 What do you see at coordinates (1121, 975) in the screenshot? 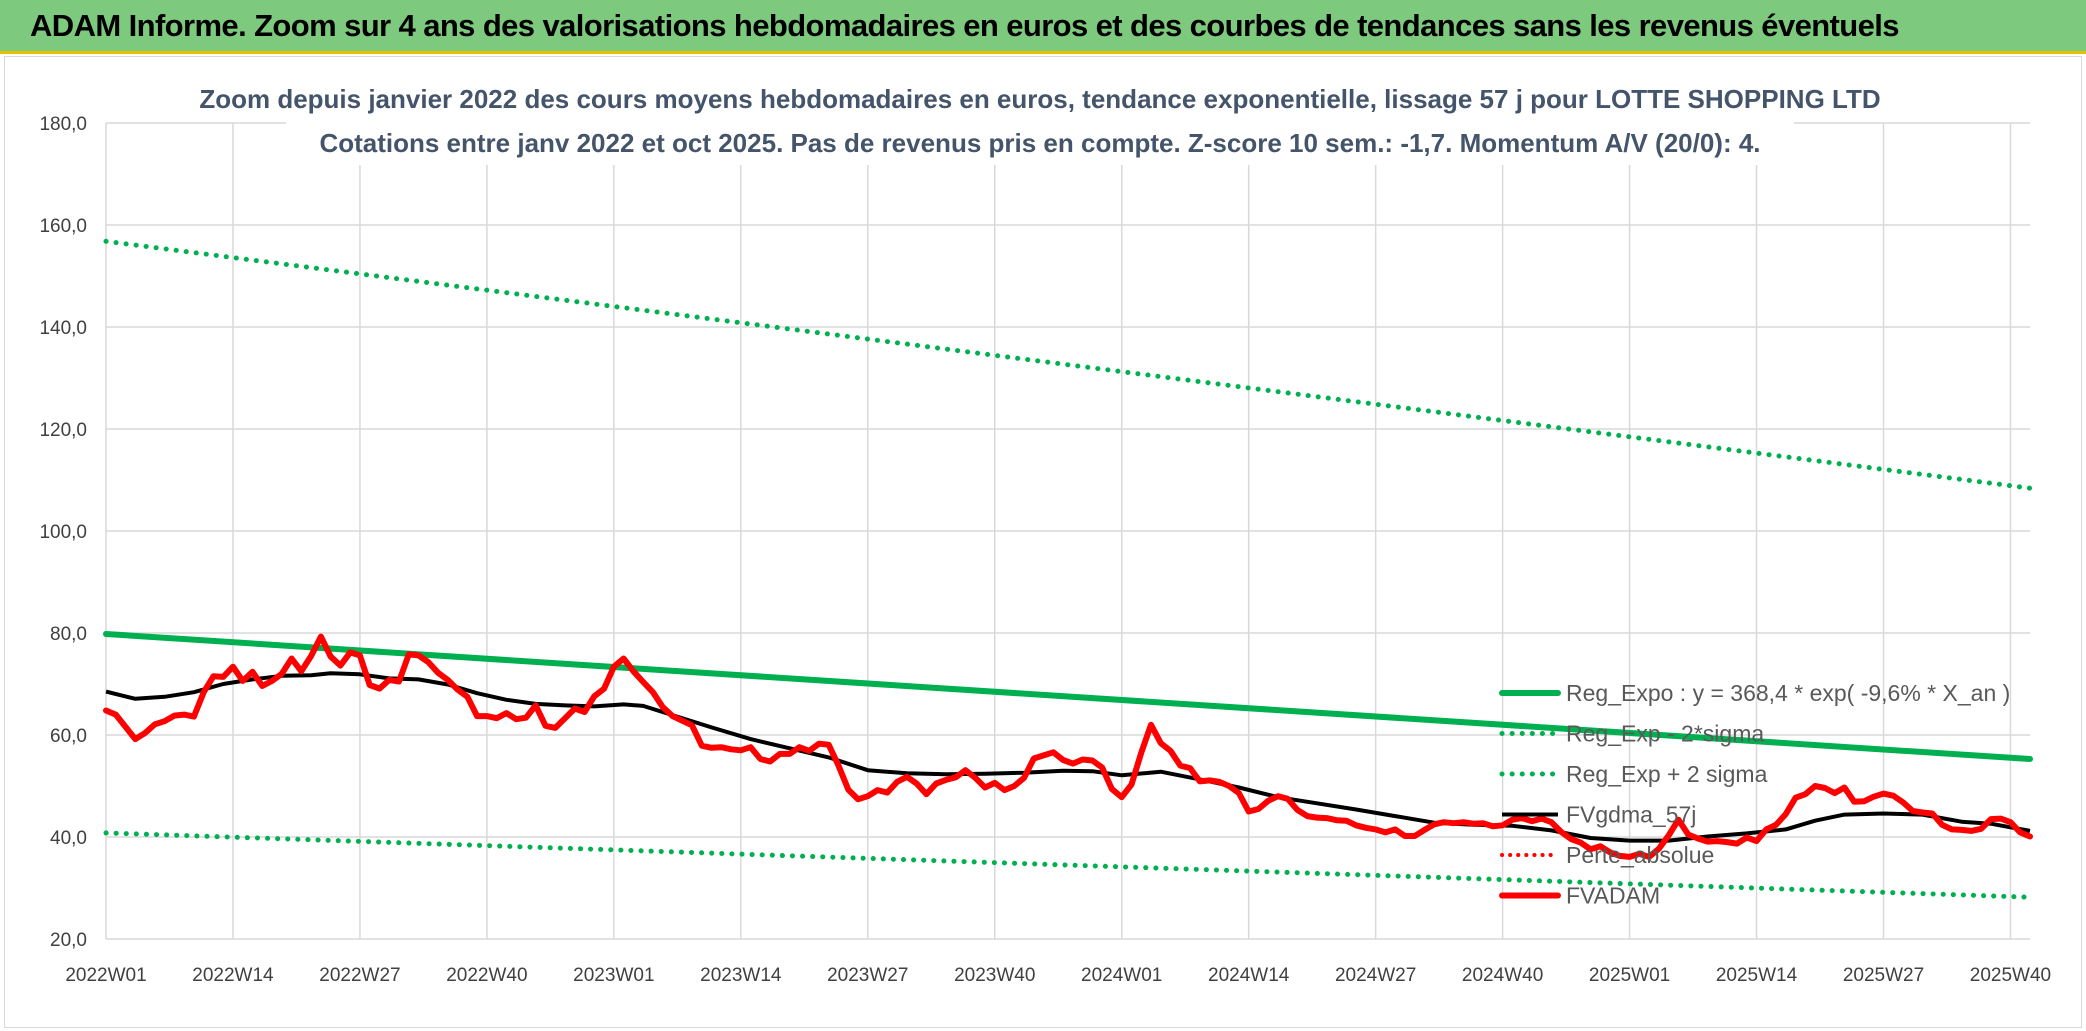
I see `x-tick-label: 2024W01` at bounding box center [1121, 975].